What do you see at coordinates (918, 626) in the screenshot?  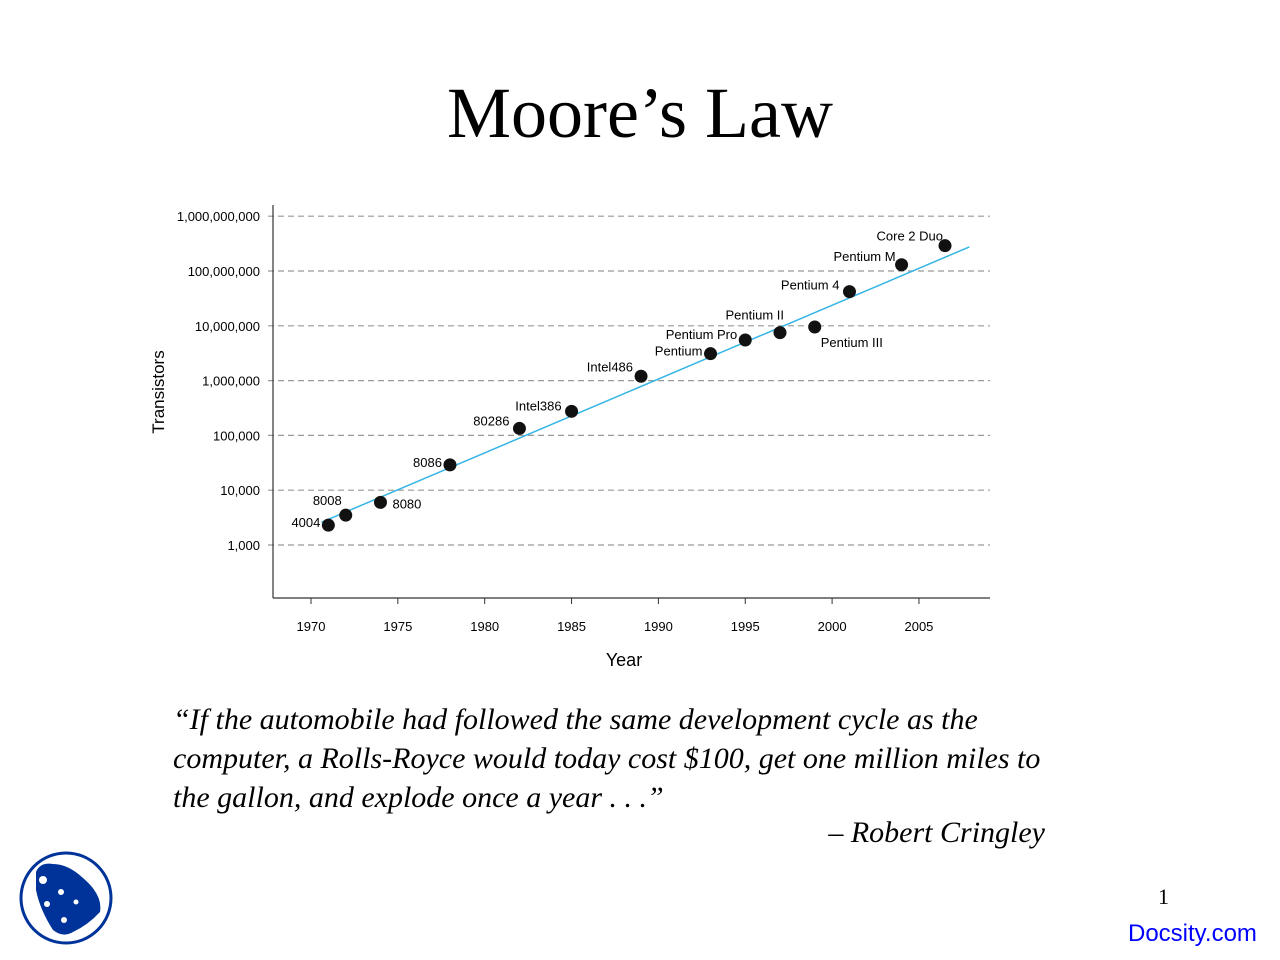 I see `x-tick-label: 2005` at bounding box center [918, 626].